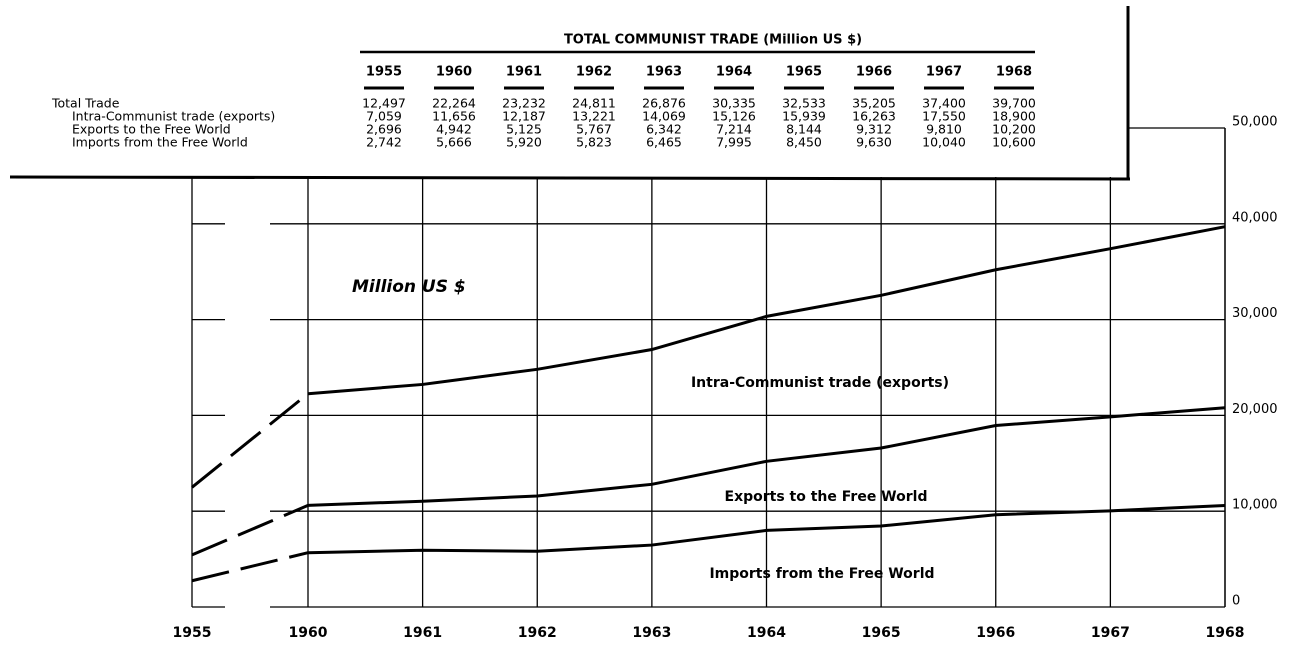 The image size is (1299, 651). What do you see at coordinates (874, 142) in the screenshot?
I see `table-cell: 9,630` at bounding box center [874, 142].